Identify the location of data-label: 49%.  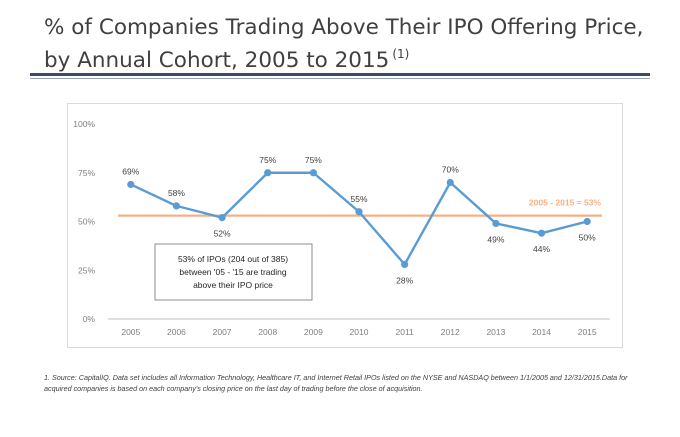
(495, 239).